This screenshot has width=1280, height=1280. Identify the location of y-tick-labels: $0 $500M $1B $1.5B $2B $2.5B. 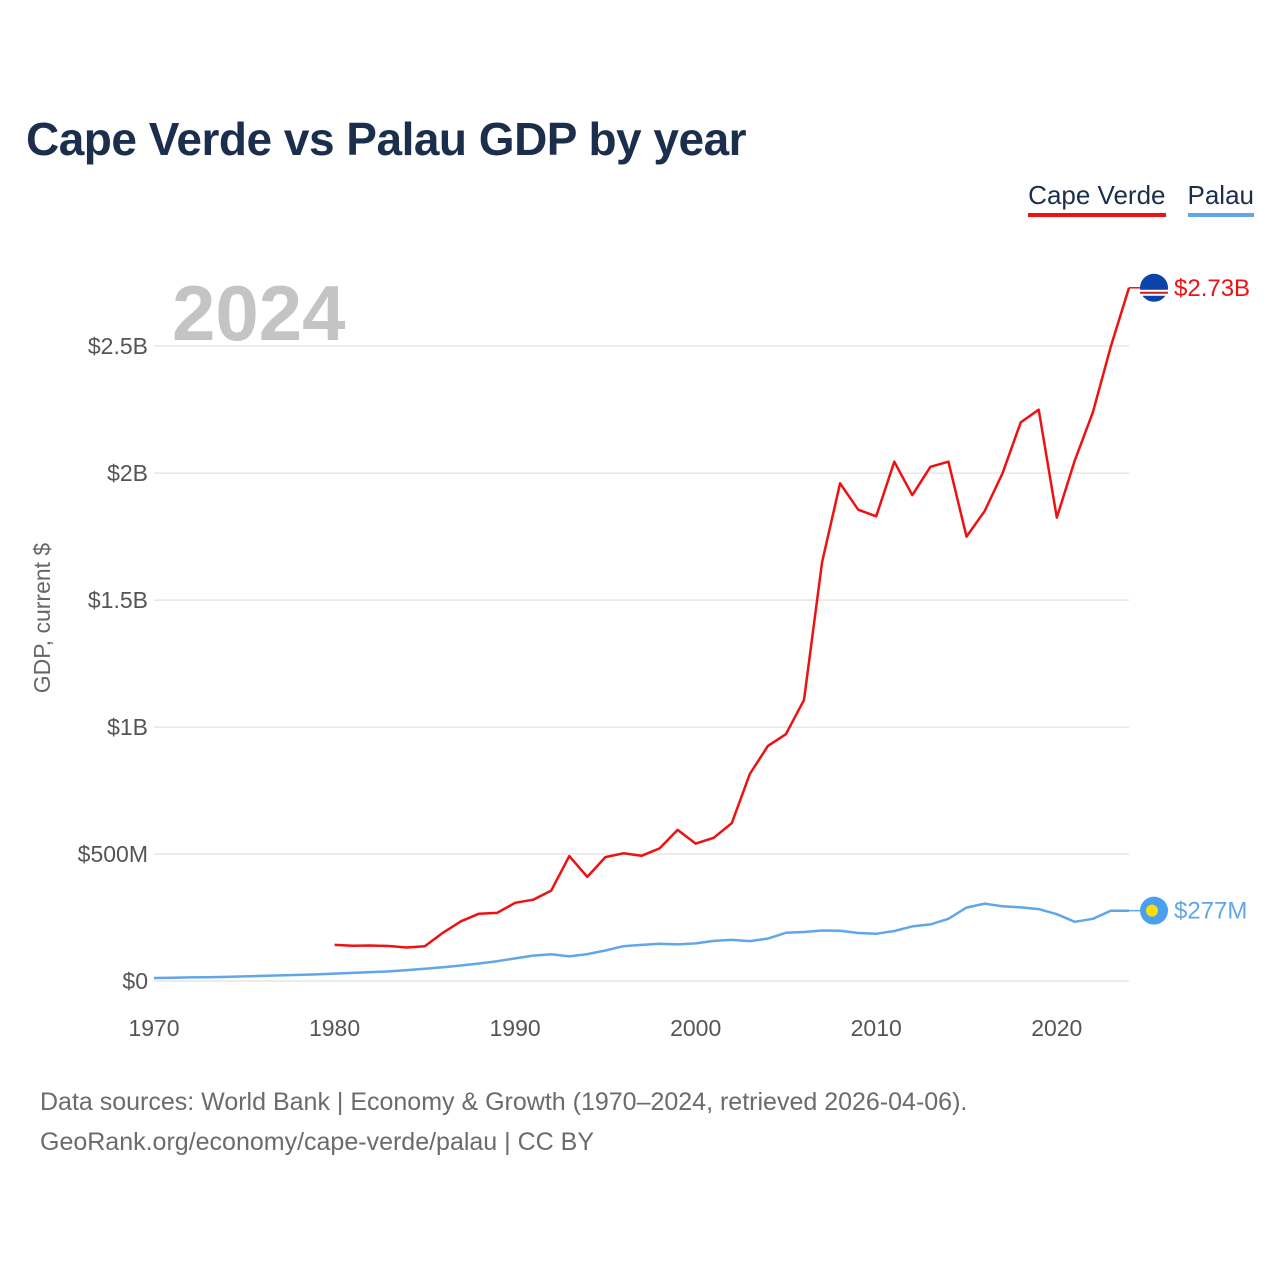
(113, 663).